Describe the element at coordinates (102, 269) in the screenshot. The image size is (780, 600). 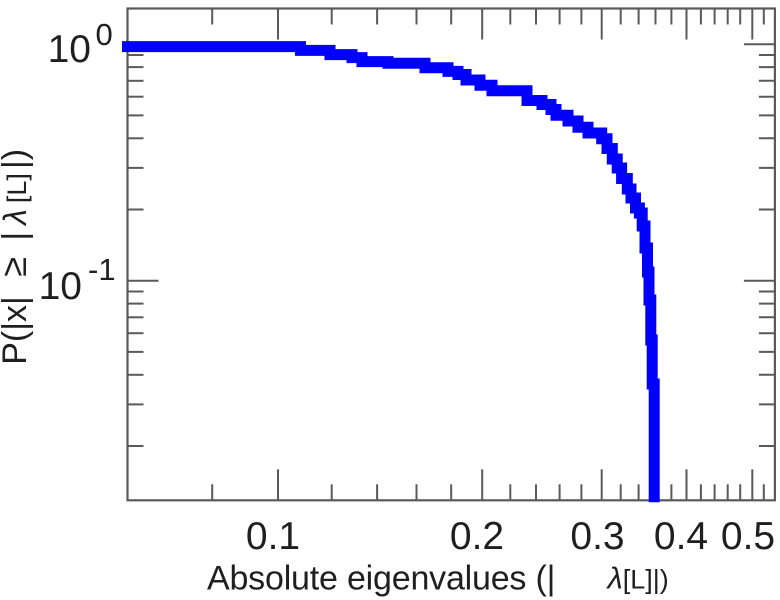
I see `svg-text: -1` at that location.